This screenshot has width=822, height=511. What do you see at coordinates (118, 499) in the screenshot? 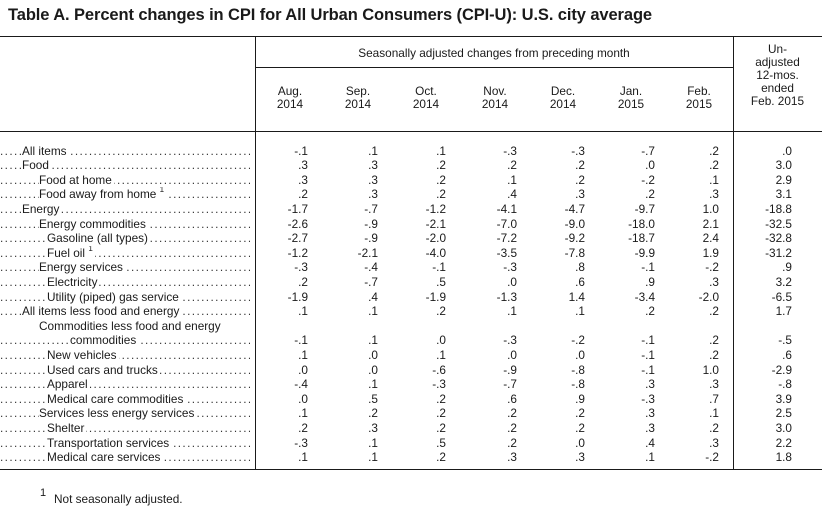
I see `footnote-text: Not seasonally adjusted.` at bounding box center [118, 499].